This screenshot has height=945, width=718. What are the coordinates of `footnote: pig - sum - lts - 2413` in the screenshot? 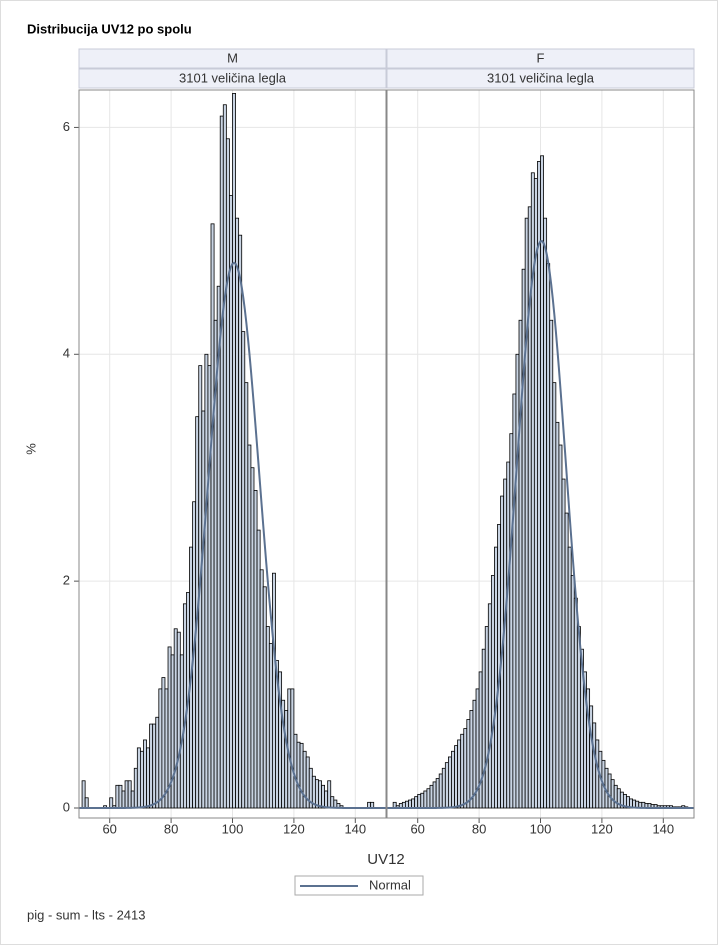 It's located at (86, 914).